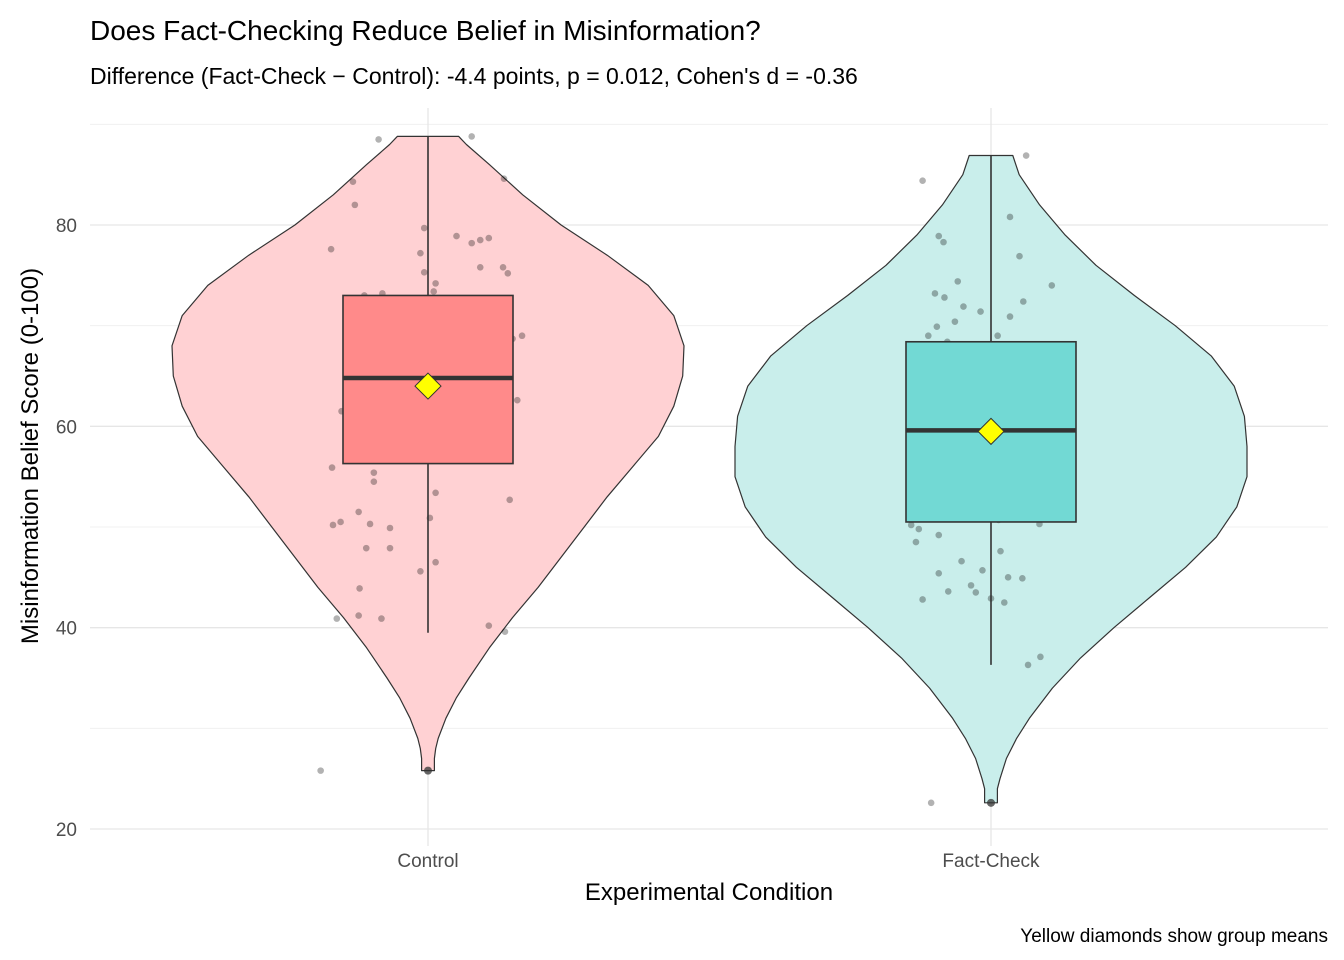  I want to click on x-axis-tick-labels: Control Fact-Check, so click(718, 861).